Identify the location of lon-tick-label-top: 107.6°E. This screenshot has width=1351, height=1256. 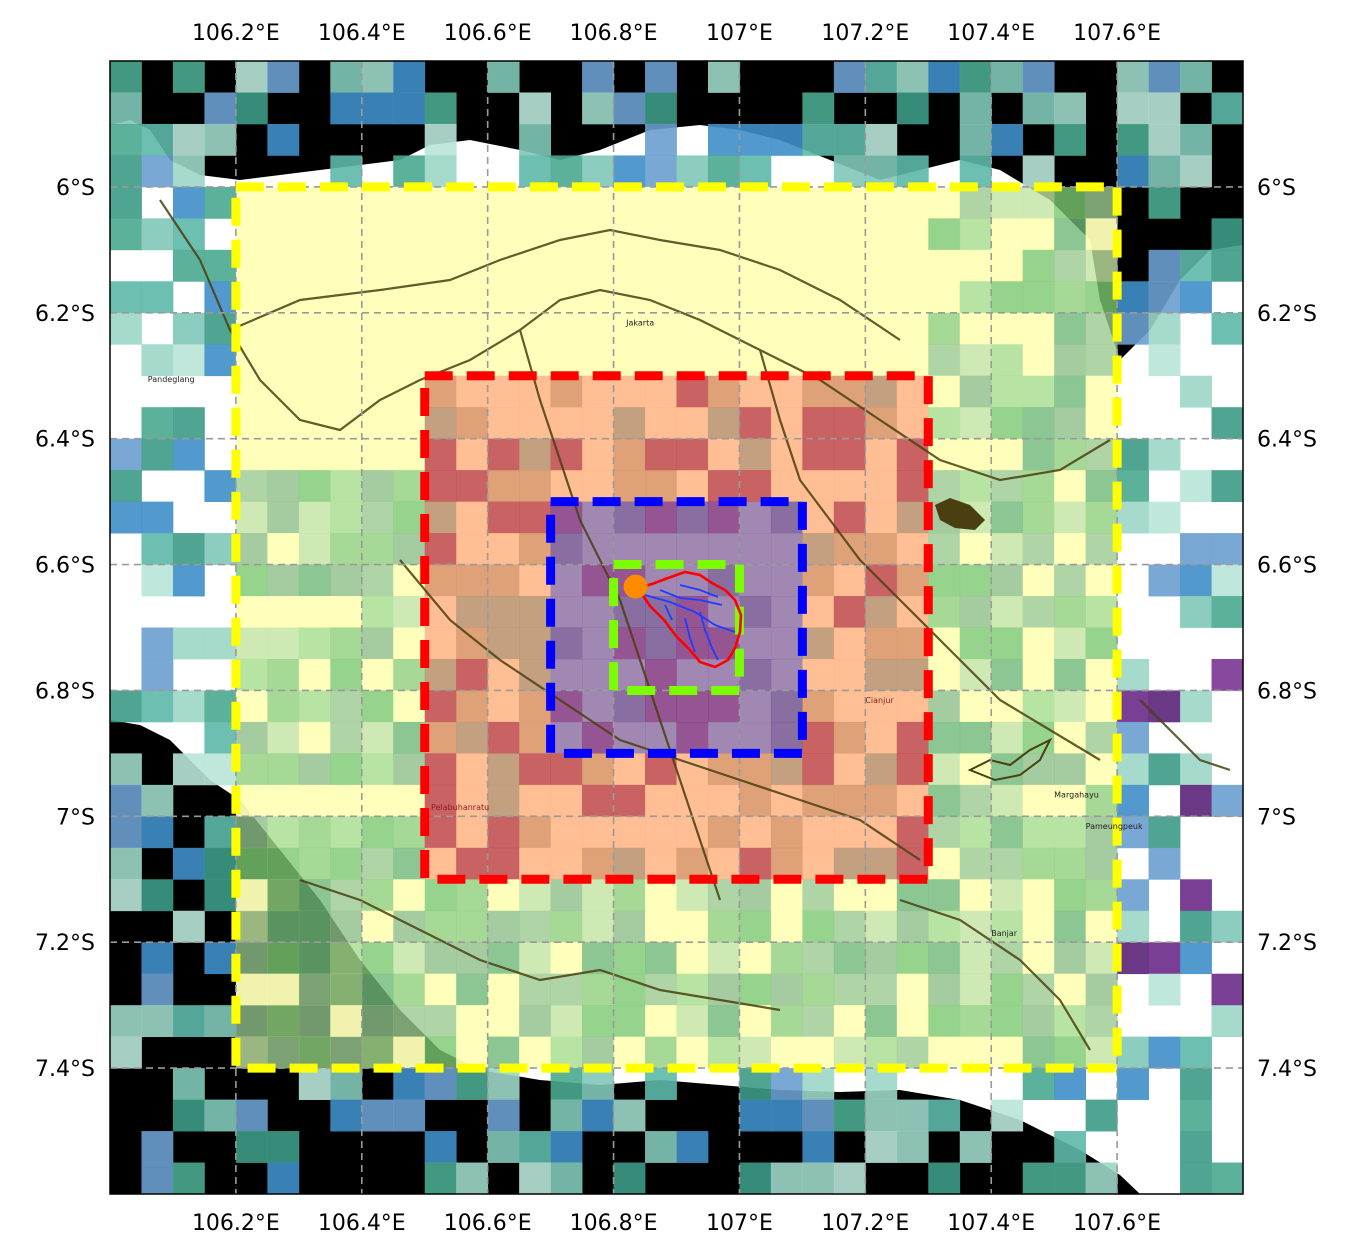
(1117, 33).